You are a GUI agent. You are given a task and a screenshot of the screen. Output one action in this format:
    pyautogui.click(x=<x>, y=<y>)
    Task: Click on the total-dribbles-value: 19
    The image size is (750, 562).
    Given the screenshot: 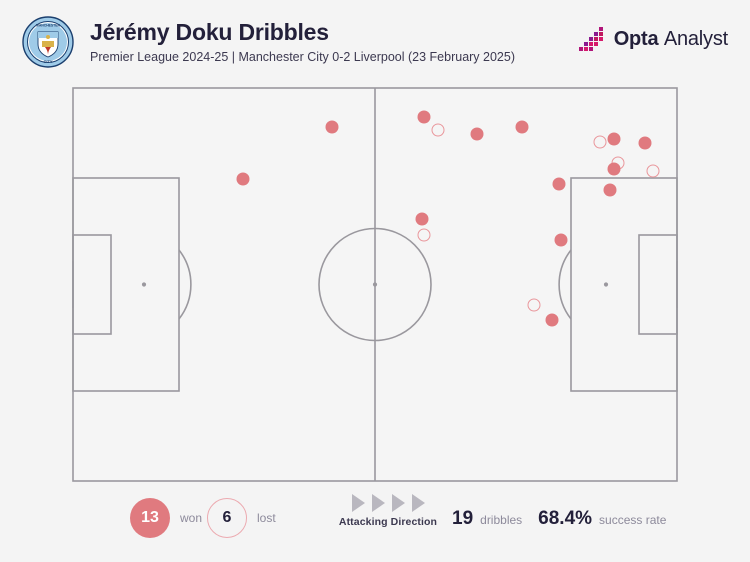 What is the action you would take?
    pyautogui.click(x=463, y=518)
    